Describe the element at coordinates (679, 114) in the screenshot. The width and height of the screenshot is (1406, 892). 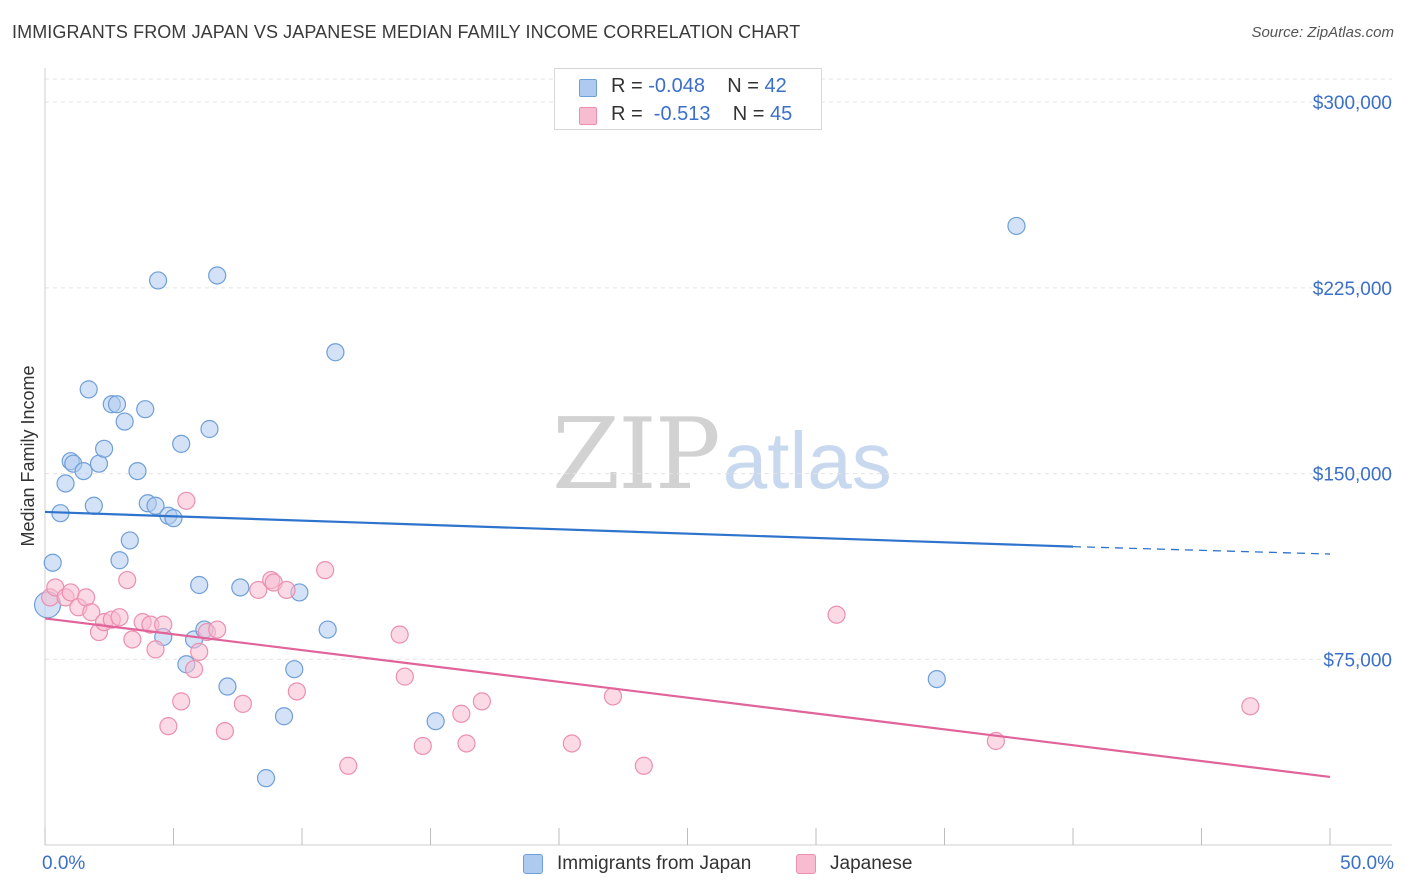
I see `legend-r-value: -0.513` at that location.